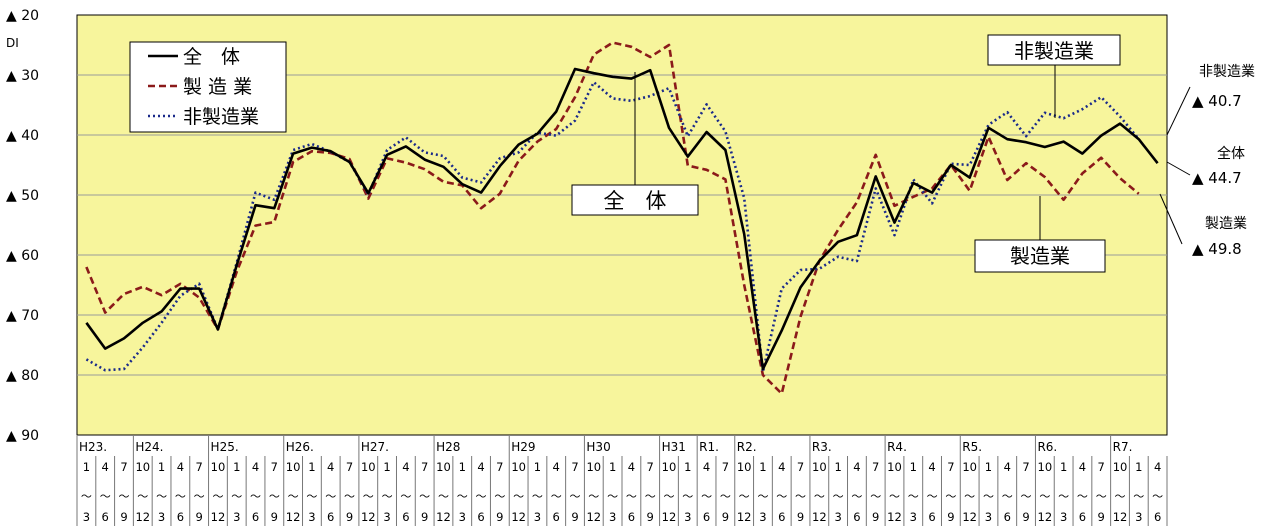 The image size is (1275, 530). What do you see at coordinates (1231, 153) in the screenshot?
I see `end-label-total-name: 全体` at bounding box center [1231, 153].